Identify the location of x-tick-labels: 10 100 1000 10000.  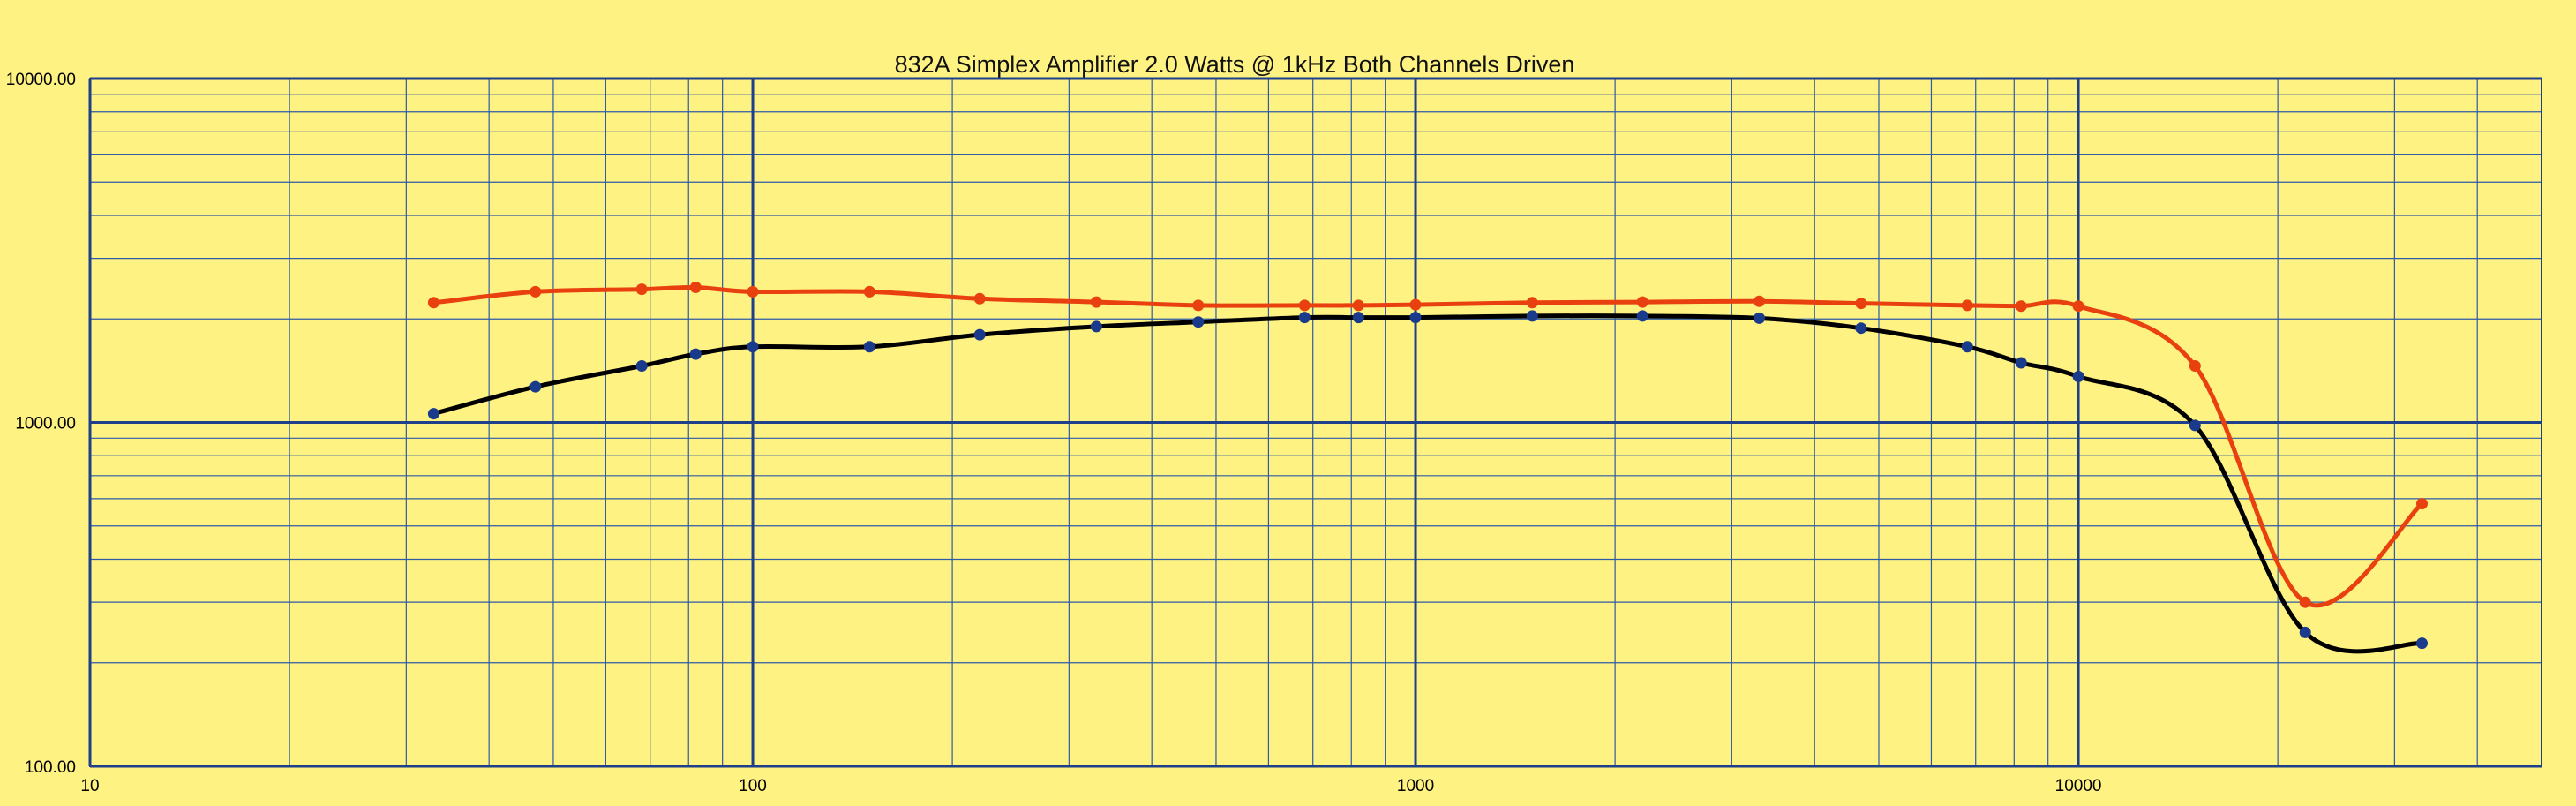
(1090, 786).